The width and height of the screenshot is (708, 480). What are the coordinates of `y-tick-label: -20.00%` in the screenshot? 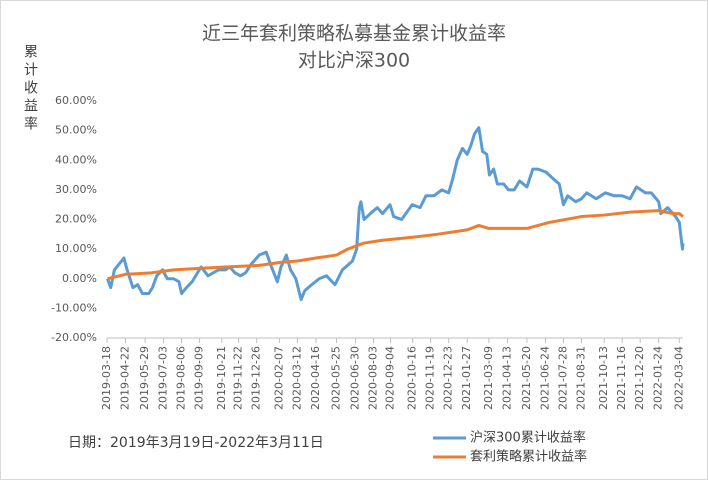 It's located at (74, 337).